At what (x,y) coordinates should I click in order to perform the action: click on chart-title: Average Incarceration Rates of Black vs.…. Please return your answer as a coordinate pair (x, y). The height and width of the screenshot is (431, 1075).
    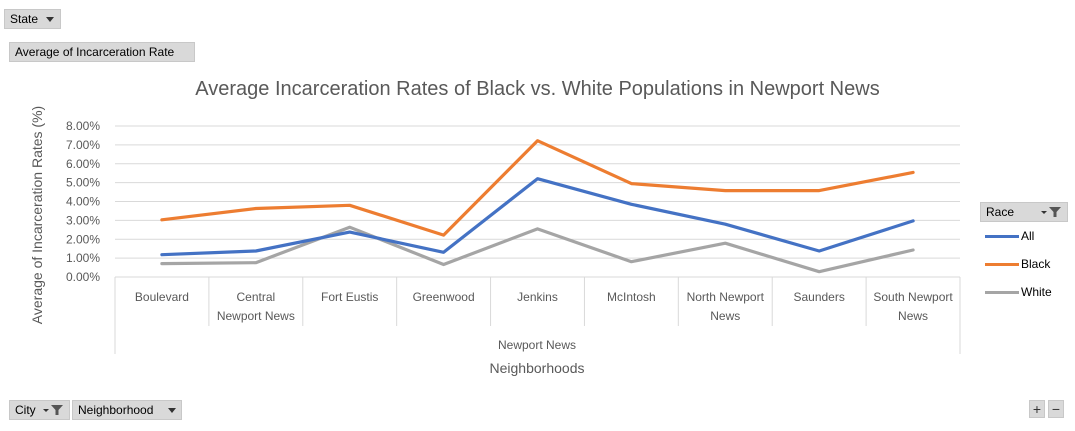
    Looking at the image, I should click on (537, 89).